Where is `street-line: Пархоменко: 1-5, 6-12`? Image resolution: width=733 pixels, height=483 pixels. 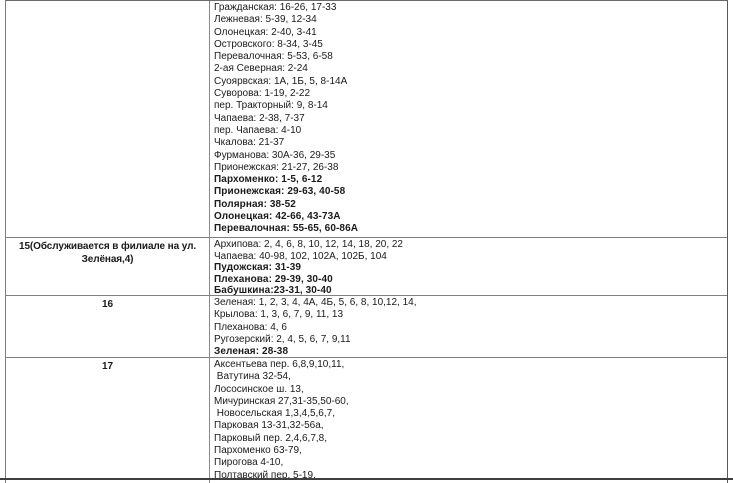 street-line: Пархоменко: 1-5, 6-12 is located at coordinates (268, 180).